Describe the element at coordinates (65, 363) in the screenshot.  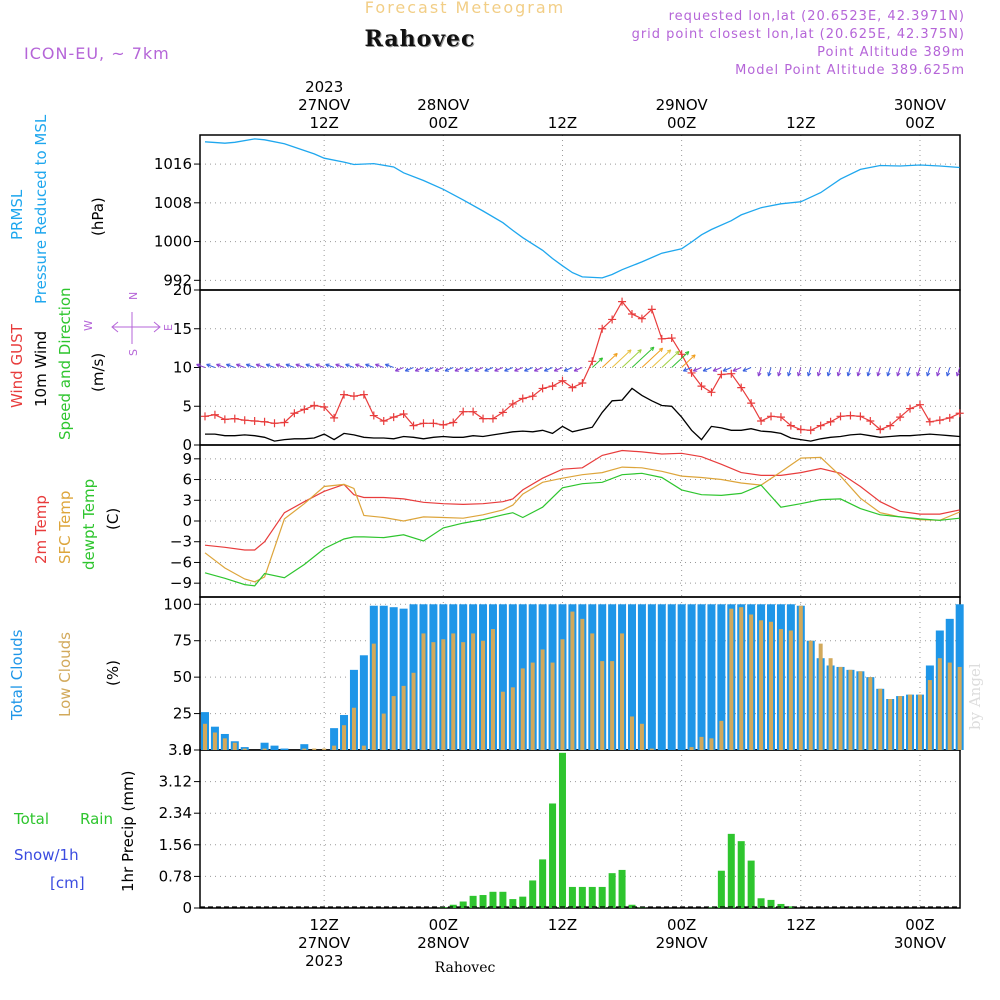
I see `wind-direction-legend: Speed and Direction` at that location.